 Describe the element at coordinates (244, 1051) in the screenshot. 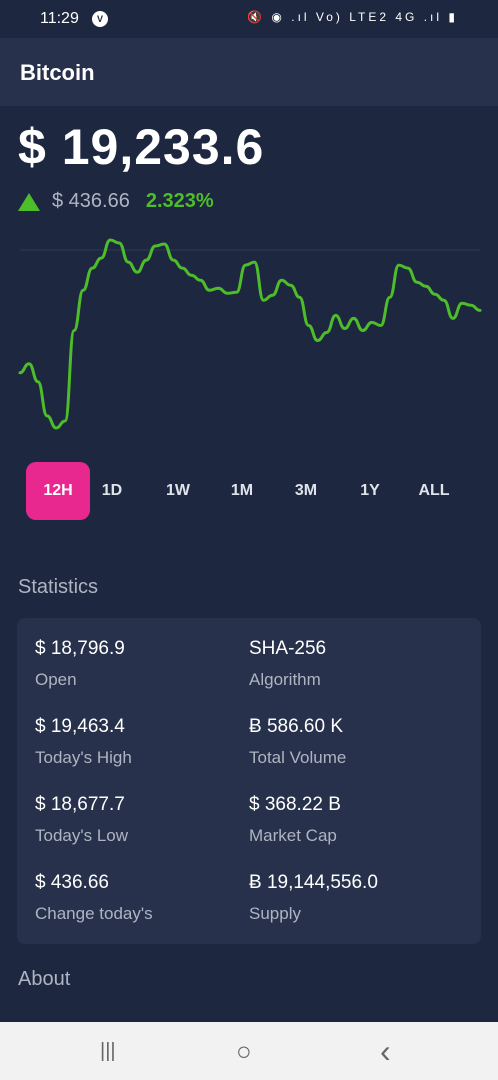

I see `home-button: ○` at that location.